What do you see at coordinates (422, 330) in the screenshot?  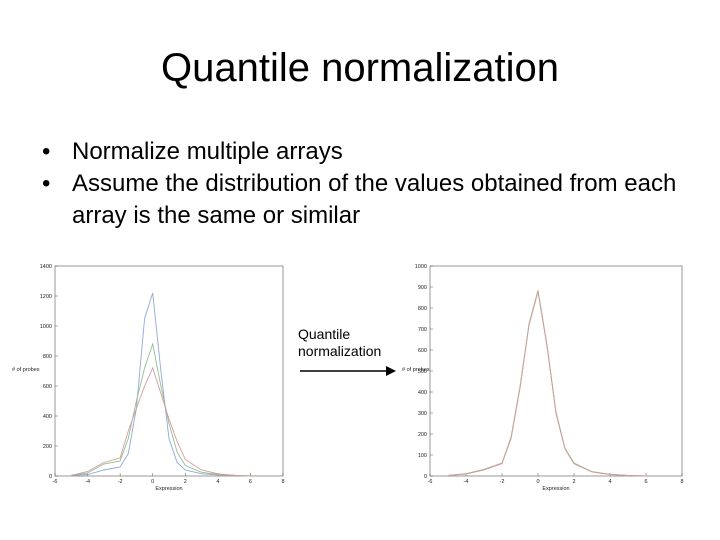 I see `y-tick-label: 700` at bounding box center [422, 330].